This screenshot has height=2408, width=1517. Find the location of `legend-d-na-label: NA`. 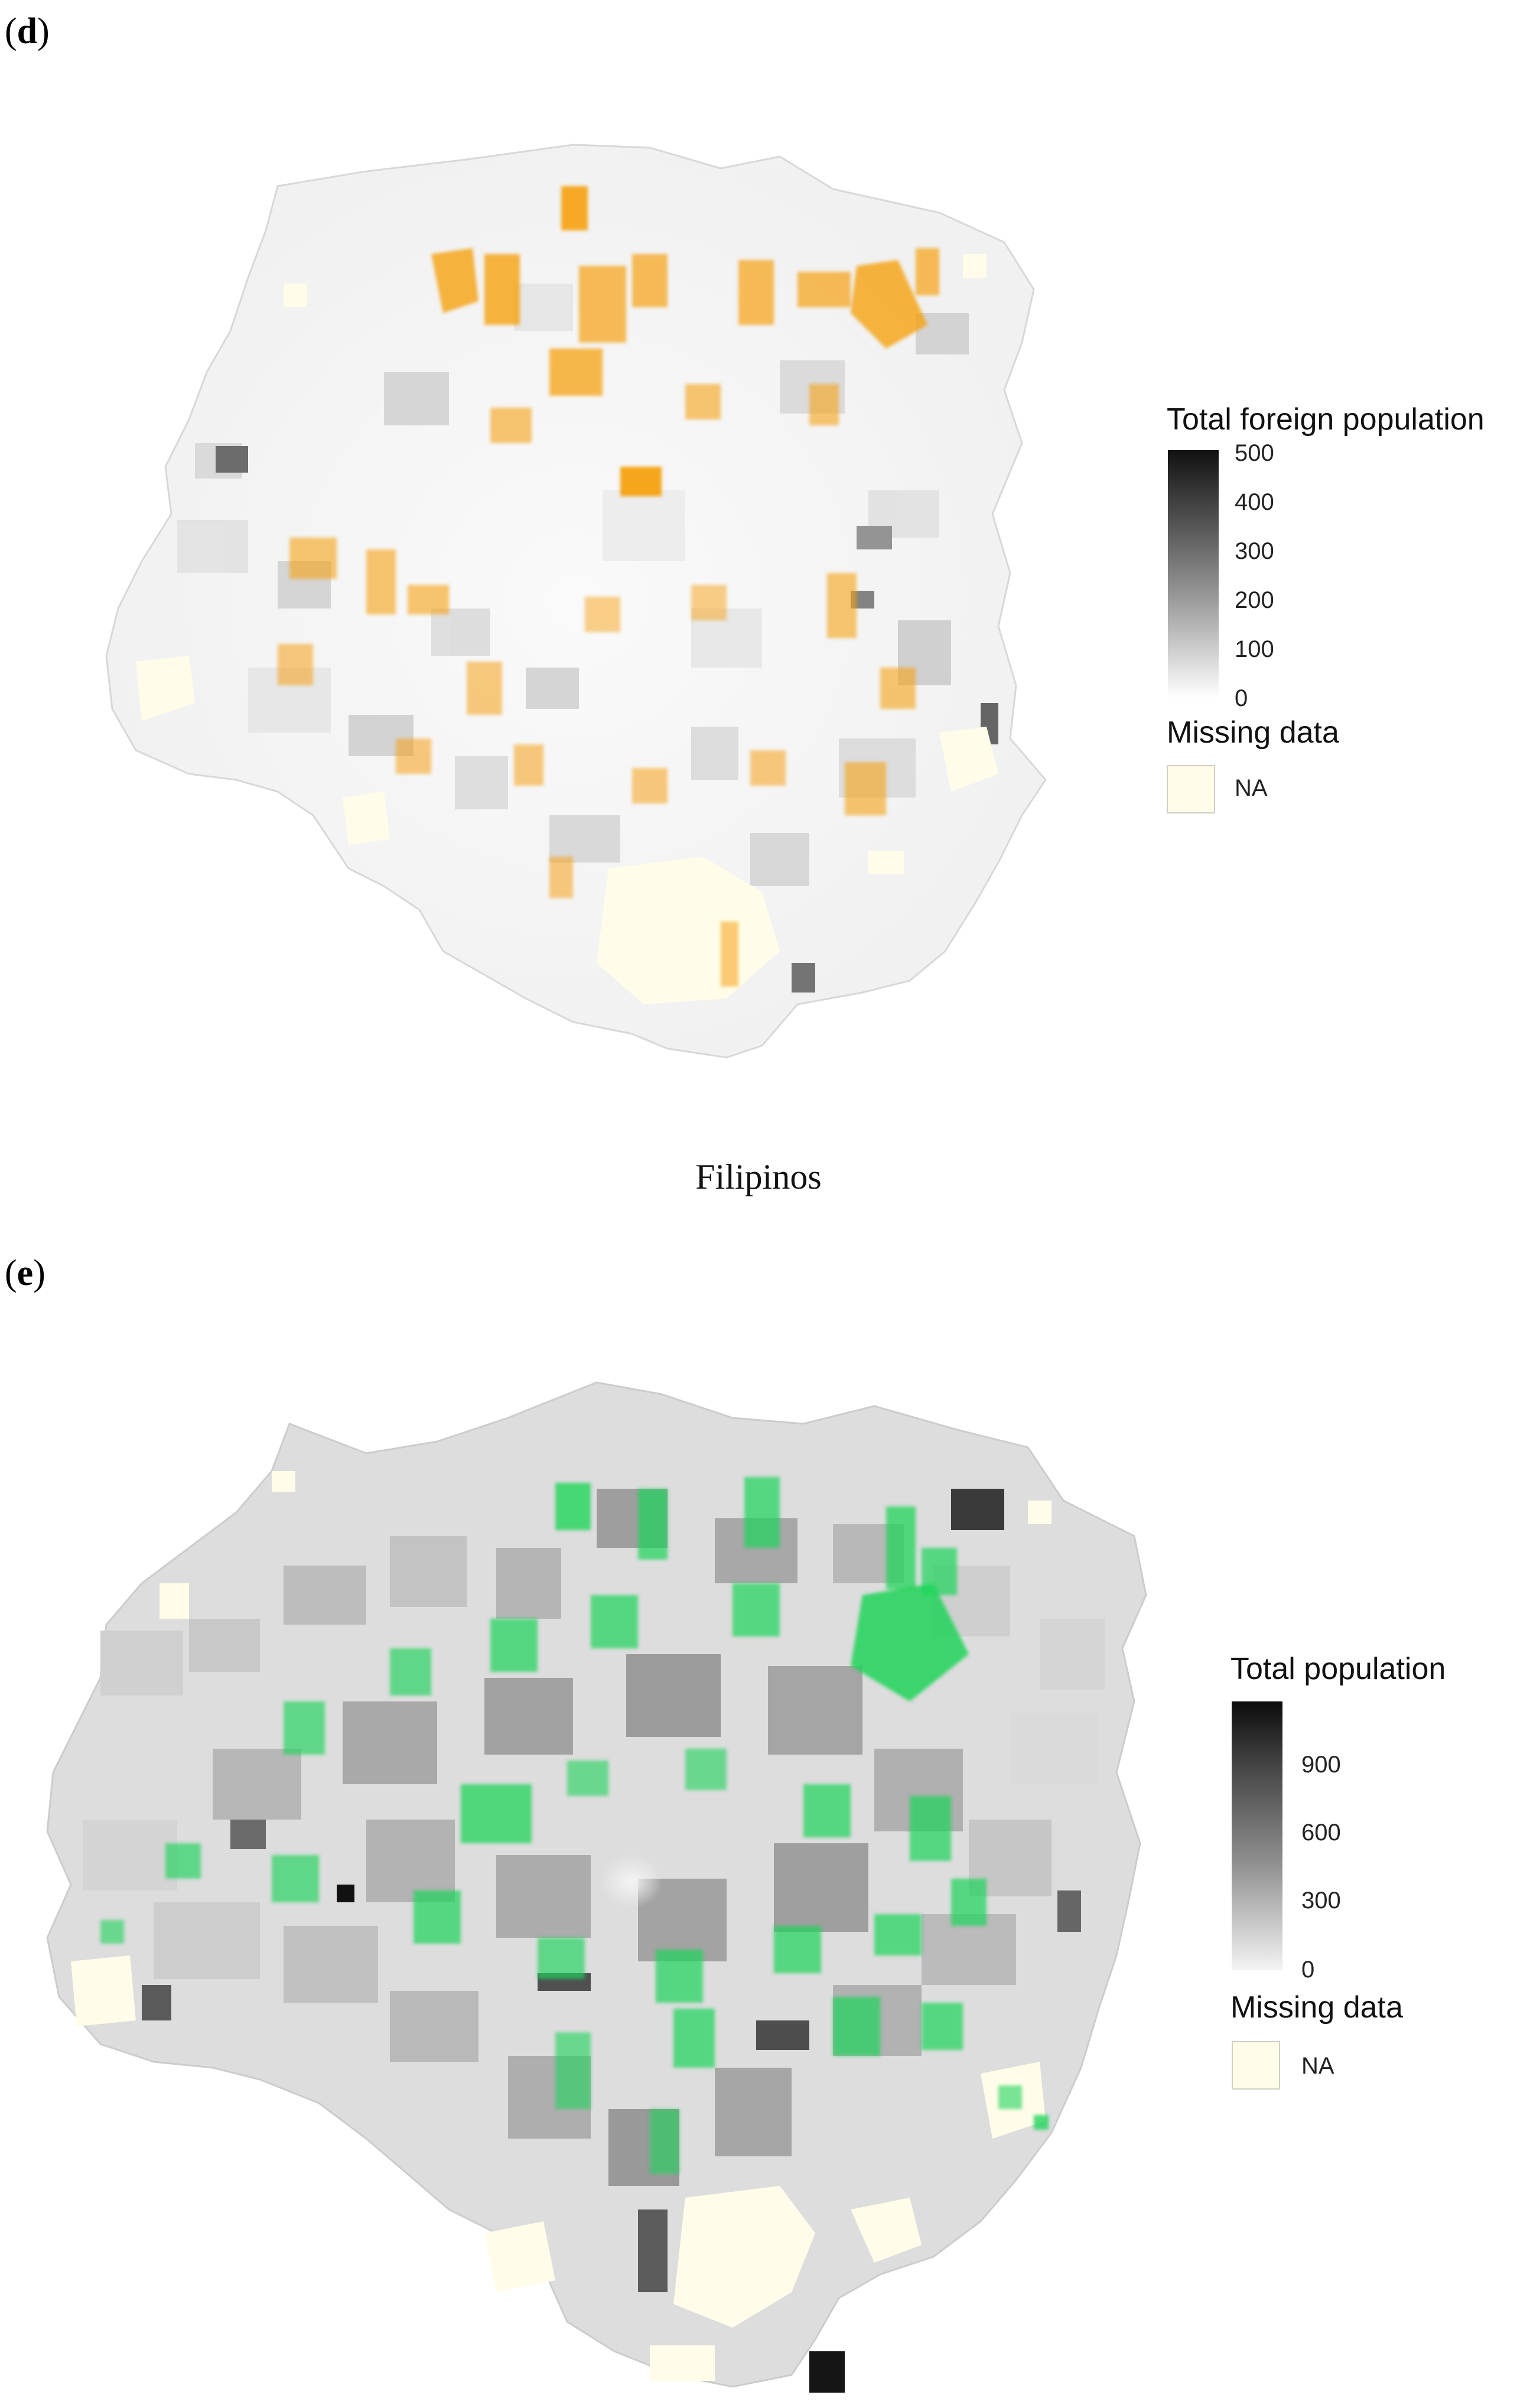

legend-d-na-label: NA is located at coordinates (1251, 788).